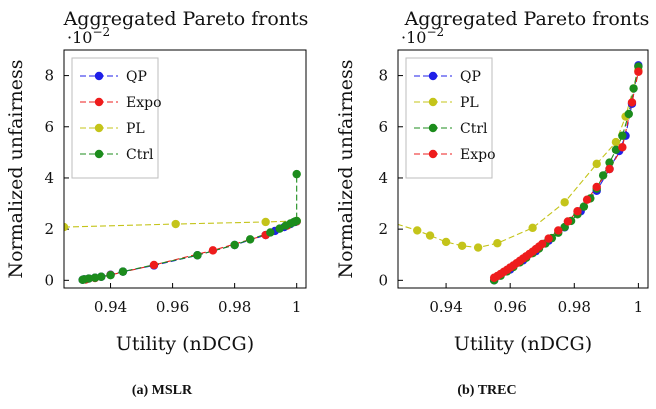  I want to click on subfigure-caption: (b) TREC, so click(486, 390).